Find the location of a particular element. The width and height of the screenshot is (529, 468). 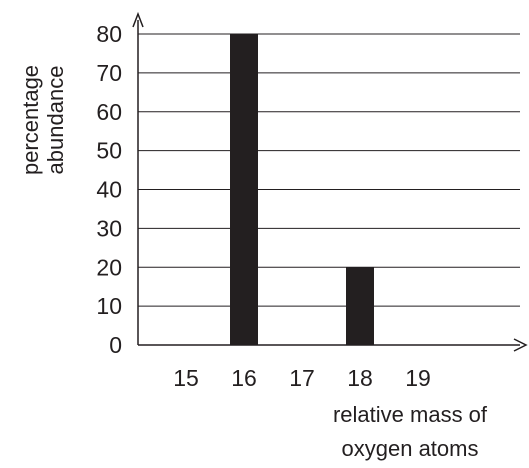

y-tick-label-10: 10 is located at coordinates (109, 306).